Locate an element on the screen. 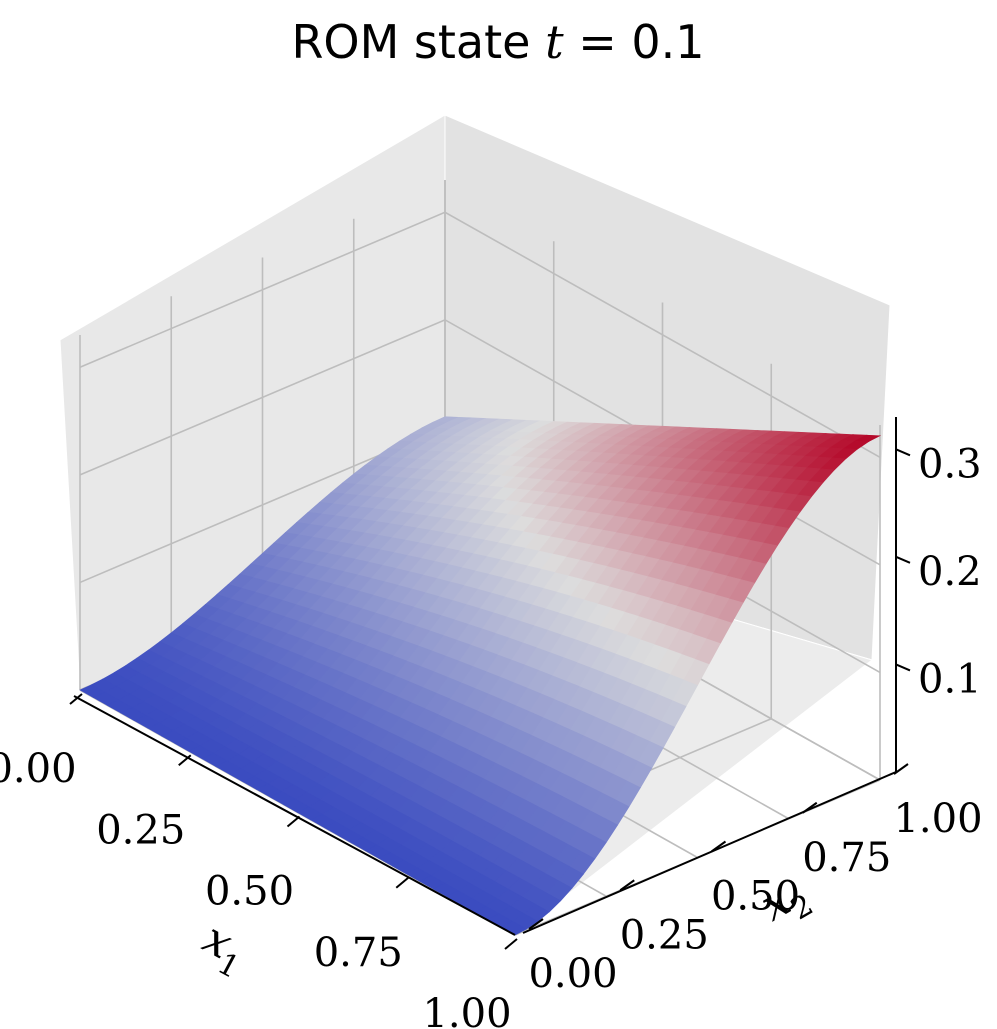 The height and width of the screenshot is (1029, 997). title-time-value: = 0.1 is located at coordinates (634, 42).